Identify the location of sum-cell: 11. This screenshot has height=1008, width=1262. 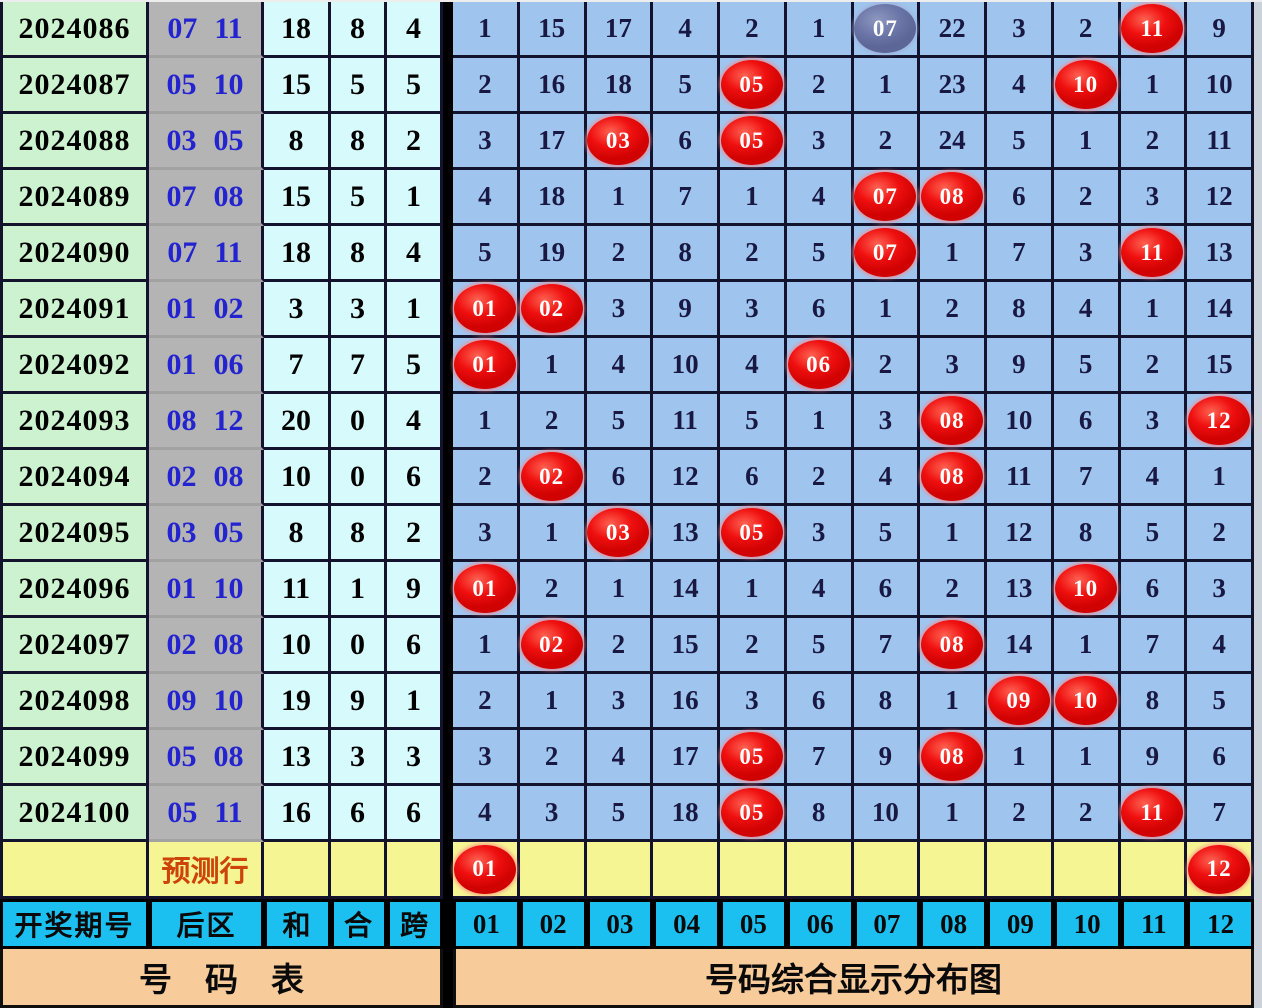
(297, 590).